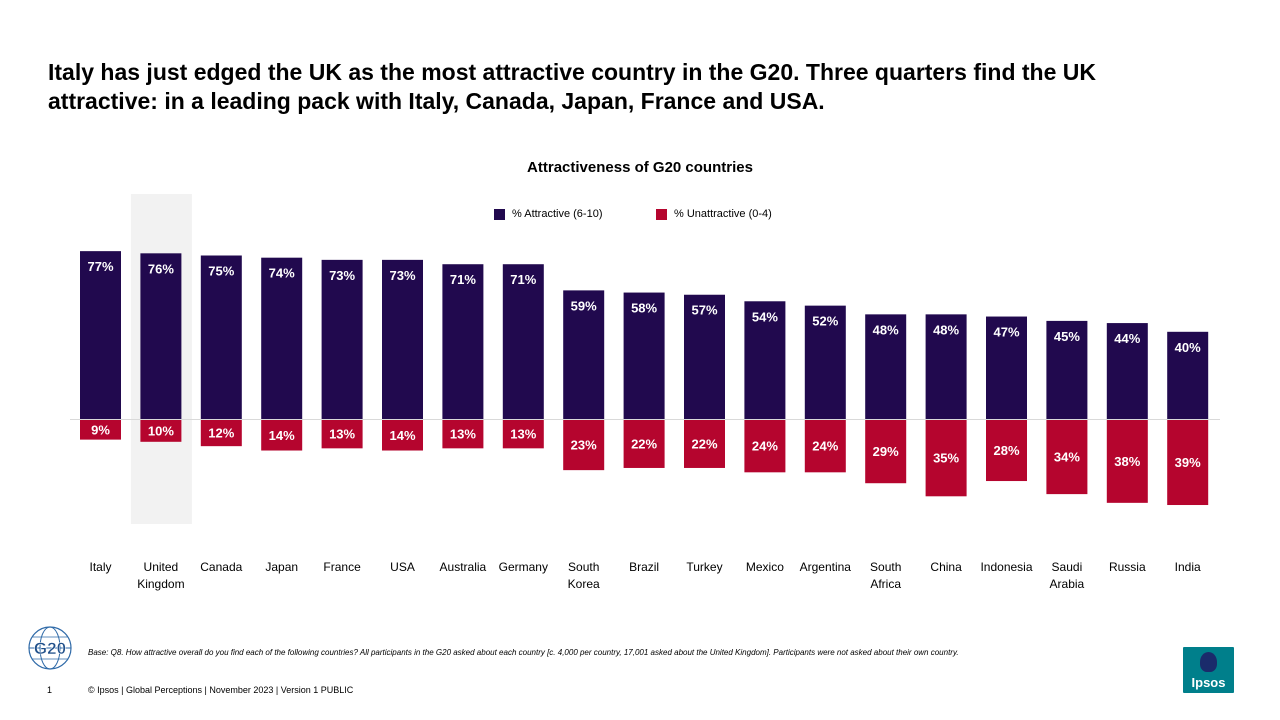 Image resolution: width=1280 pixels, height=720 pixels. I want to click on bar-unattractive-south-africa, so click(886, 452).